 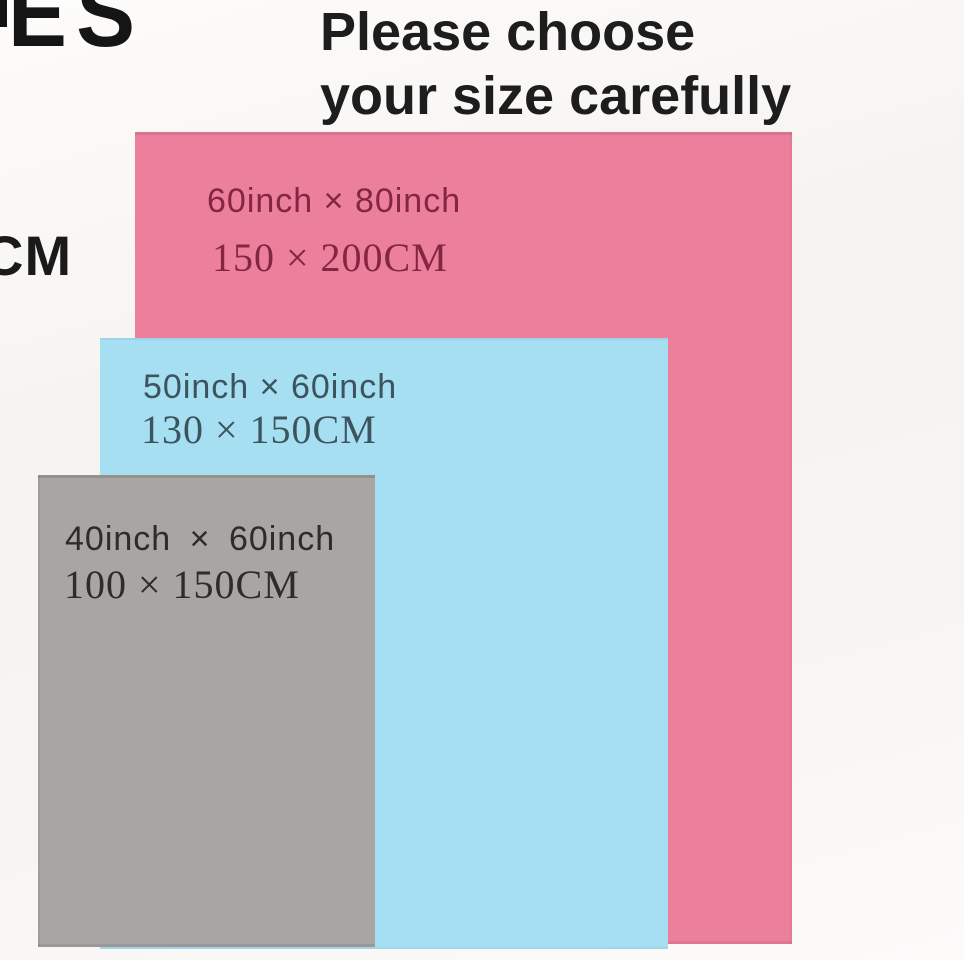 What do you see at coordinates (334, 201) in the screenshot?
I see `inch-size-label: 60inch × 80inch` at bounding box center [334, 201].